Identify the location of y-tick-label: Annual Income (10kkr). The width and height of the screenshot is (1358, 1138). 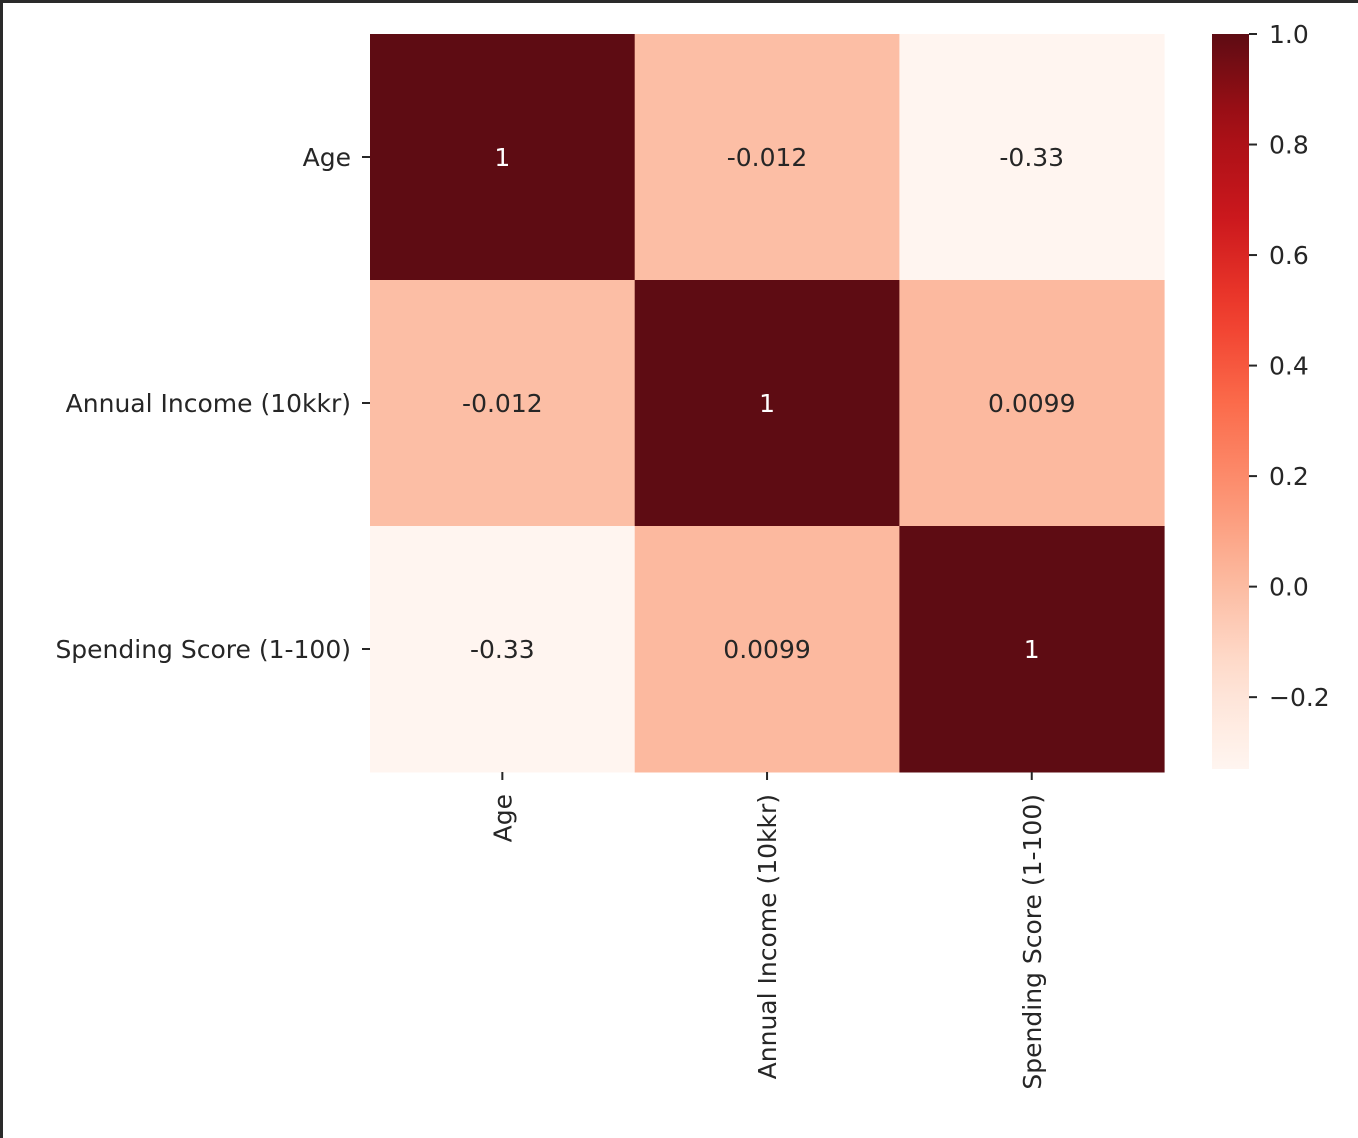
(208, 403).